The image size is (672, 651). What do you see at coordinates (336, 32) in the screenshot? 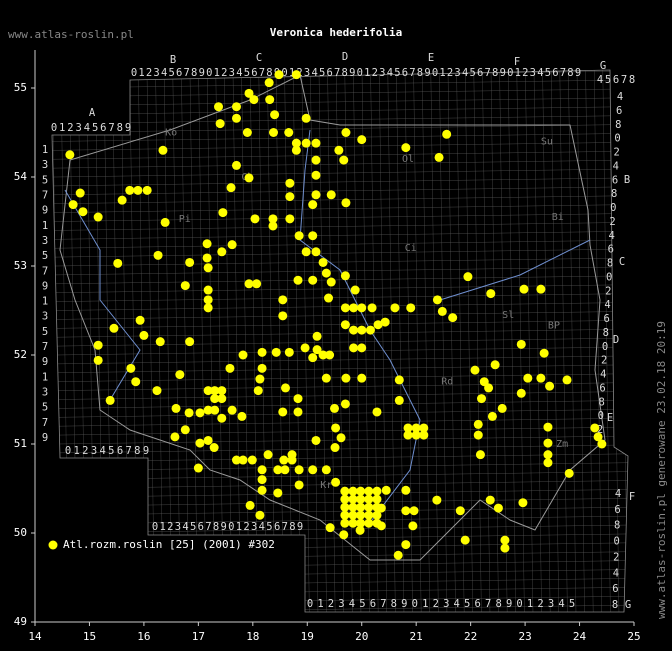
I see `title: Veronica hederifolia` at bounding box center [336, 32].